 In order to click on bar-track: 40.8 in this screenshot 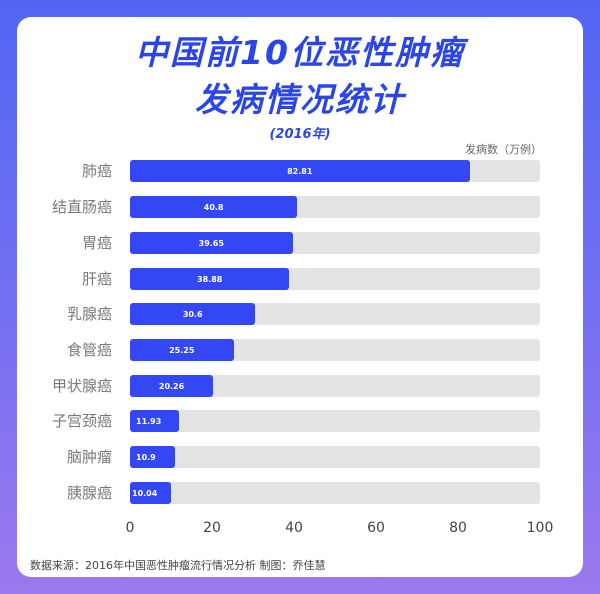, I will do `click(335, 207)`.